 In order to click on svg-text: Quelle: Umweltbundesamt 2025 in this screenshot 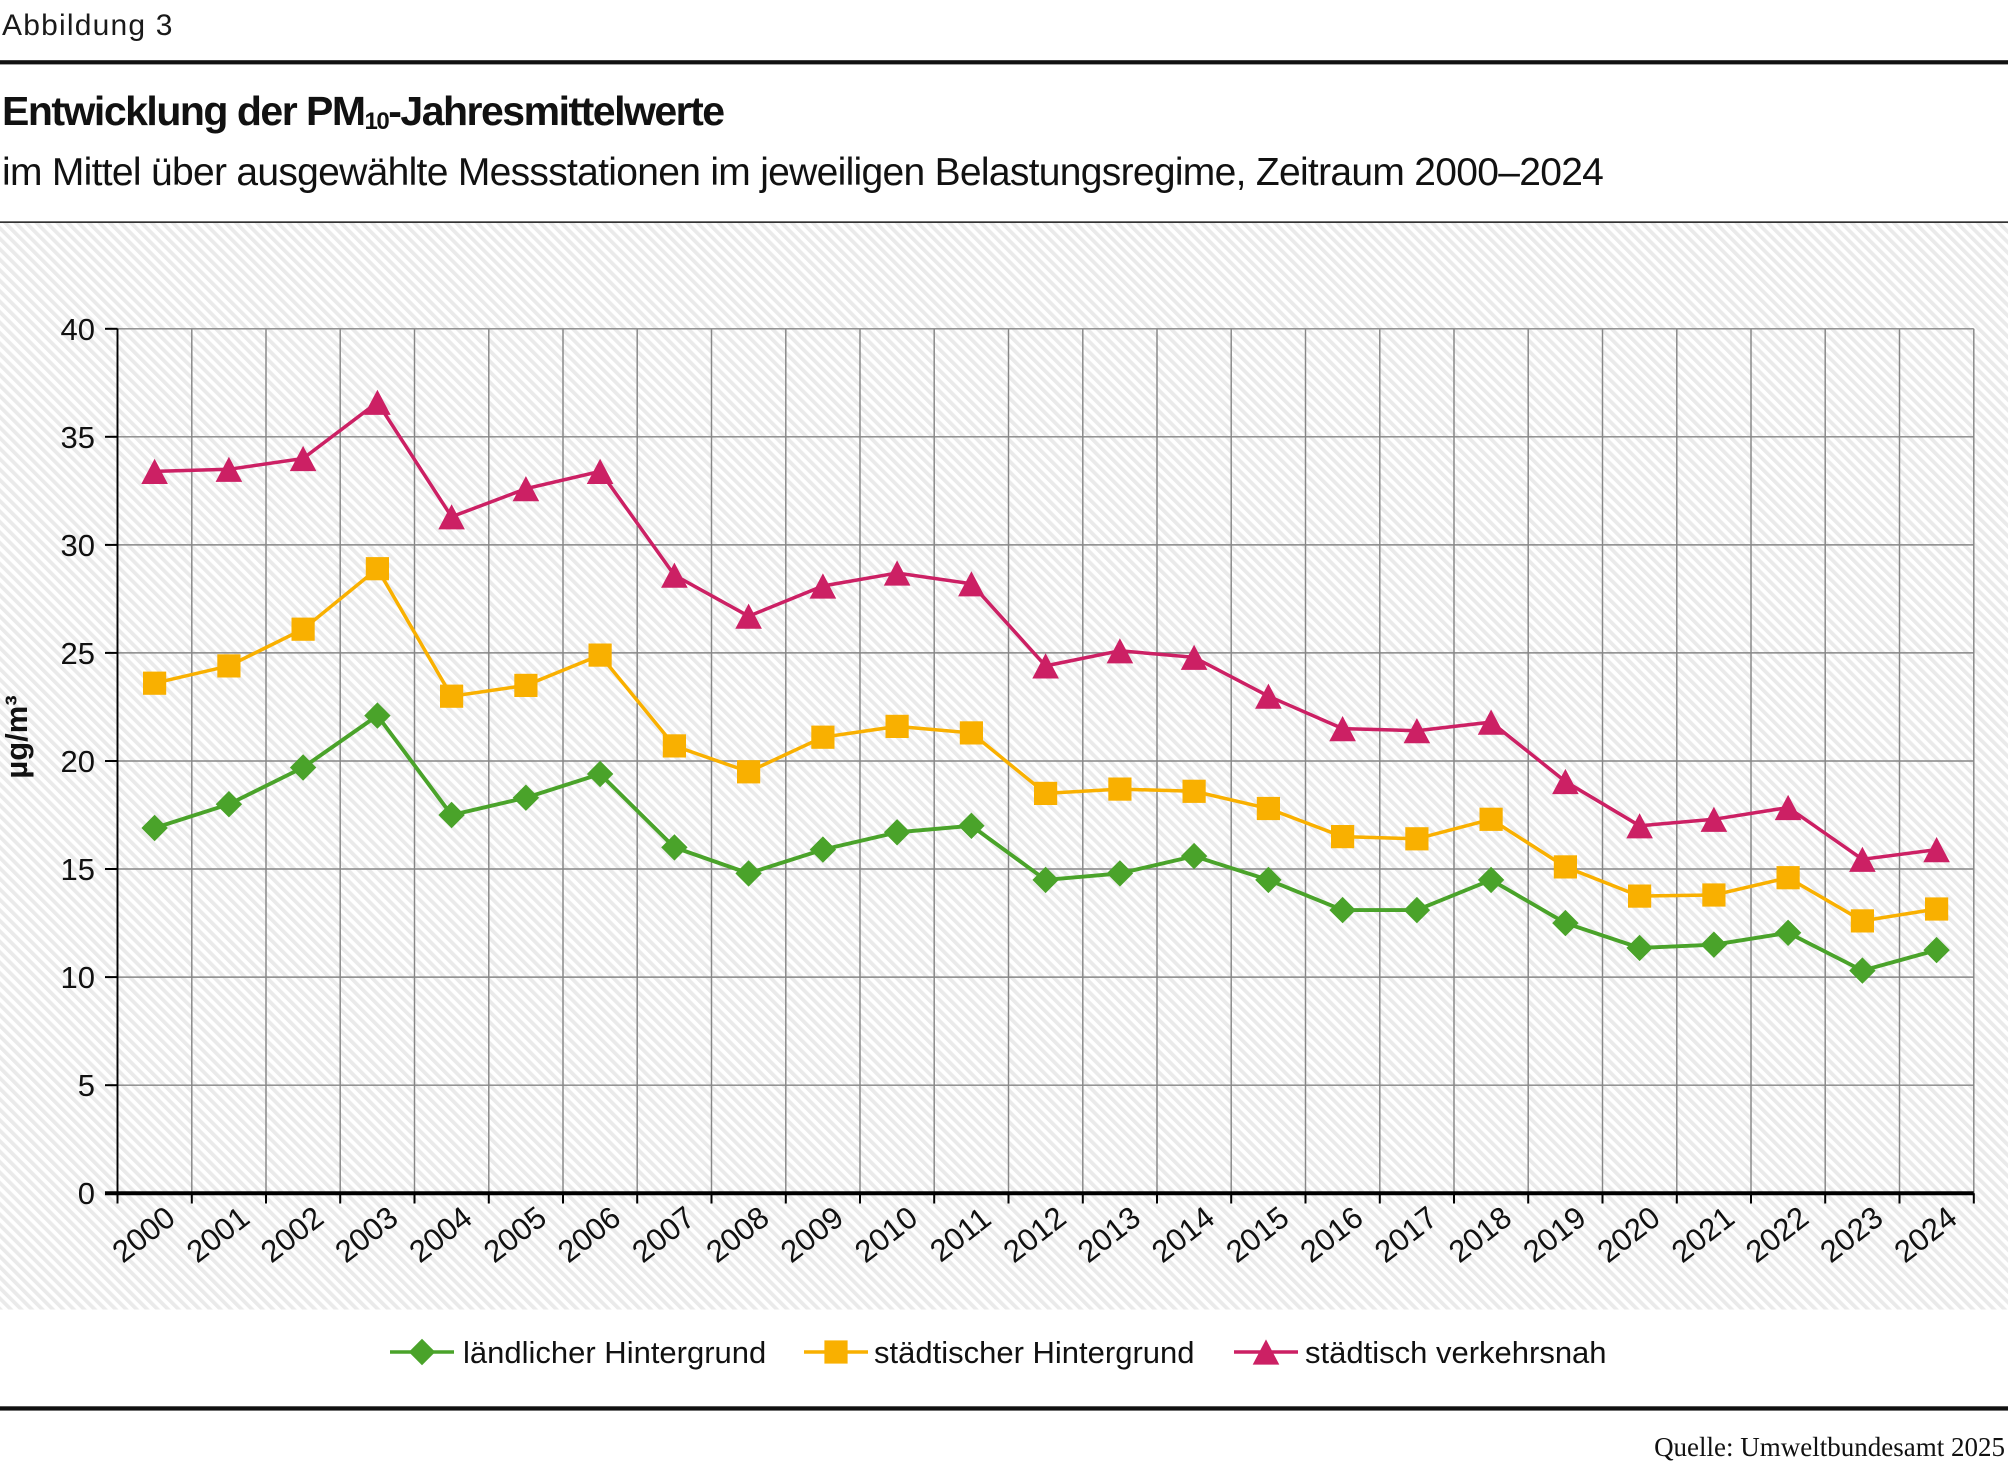, I will do `click(1829, 1447)`.